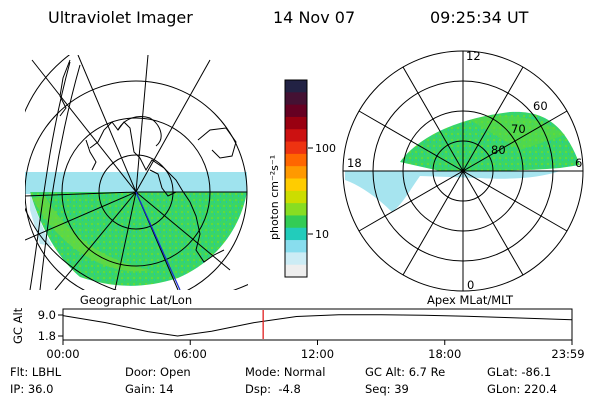 Image resolution: width=600 pixels, height=400 pixels. What do you see at coordinates (387, 389) in the screenshot?
I see `seq-info: Seq: 39` at bounding box center [387, 389].